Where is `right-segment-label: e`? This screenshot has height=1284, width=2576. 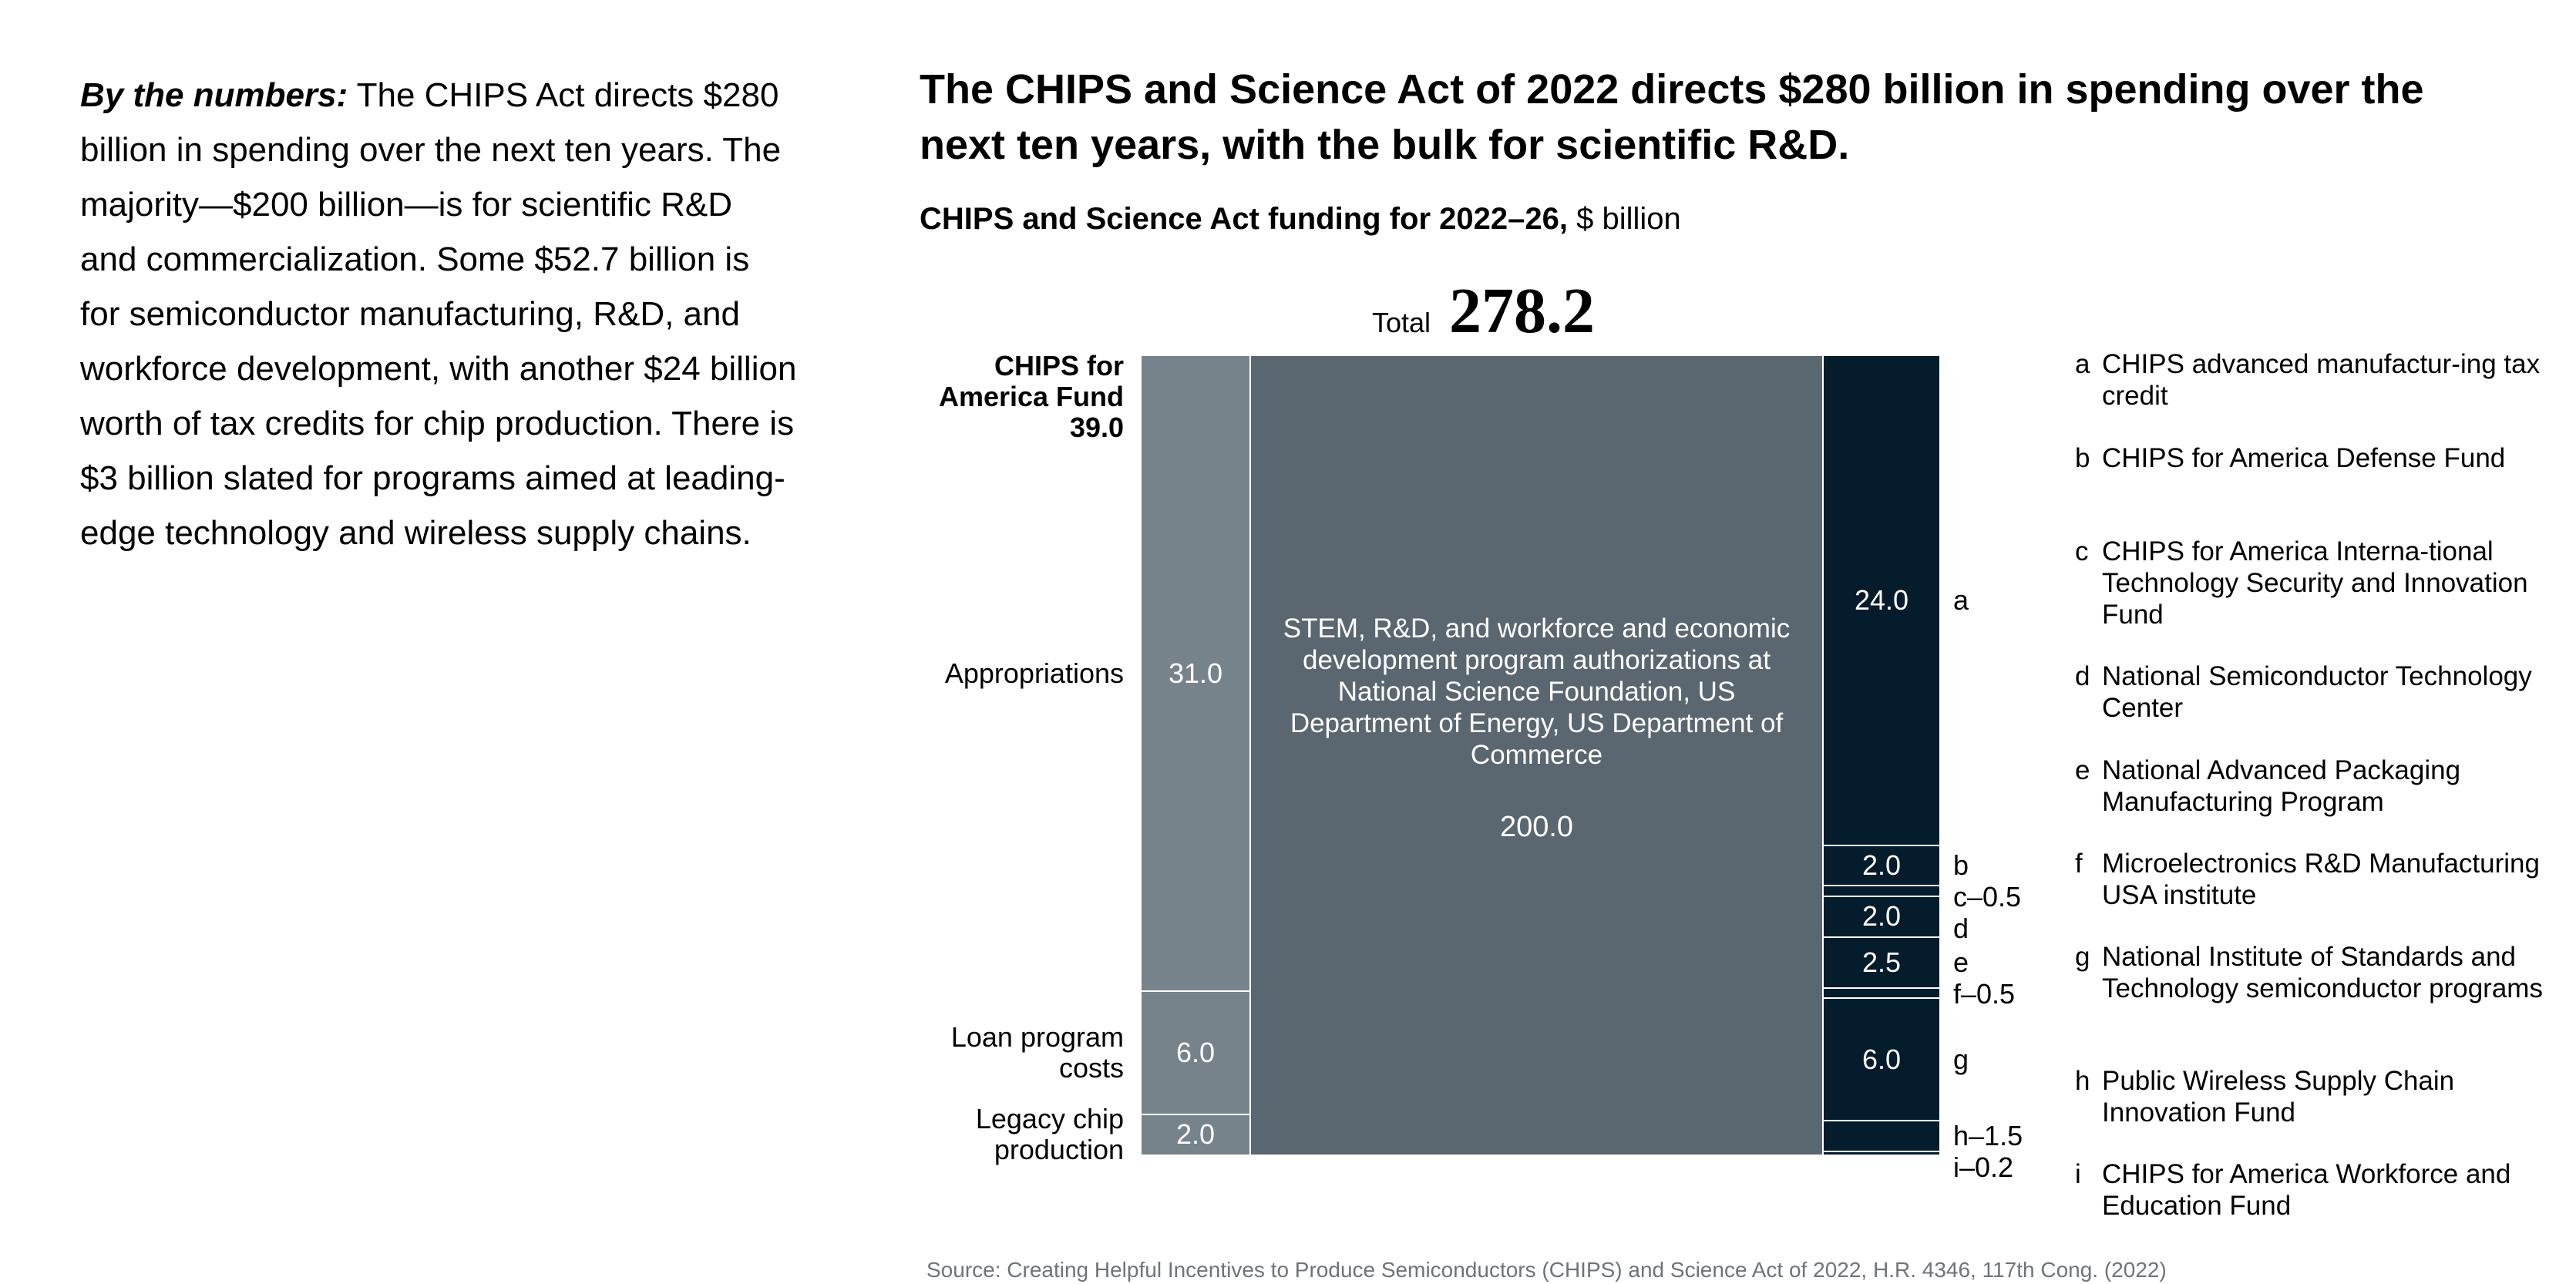 right-segment-label: e is located at coordinates (1961, 962).